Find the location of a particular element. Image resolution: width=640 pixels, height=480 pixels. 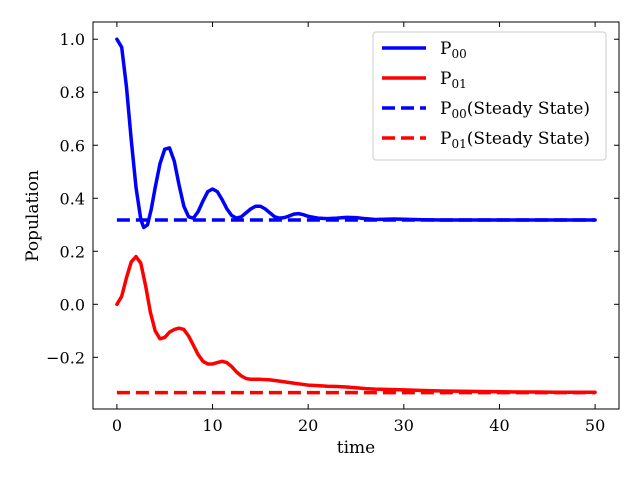

legend-entries: P00 P01 P00(Steady State) P01(Steady State) is located at coordinates (486, 95).